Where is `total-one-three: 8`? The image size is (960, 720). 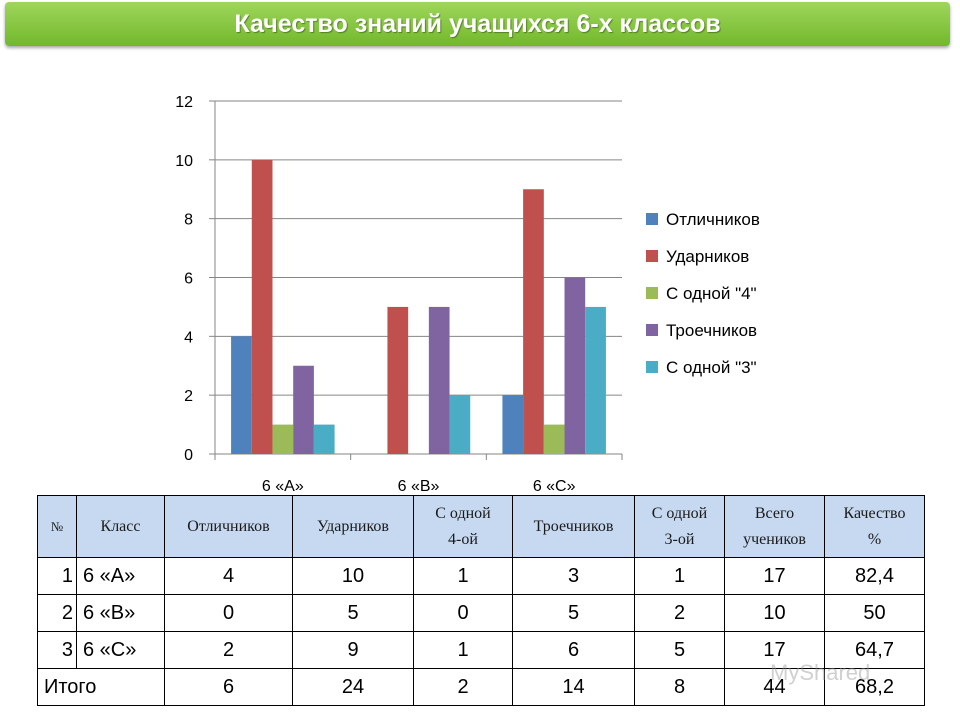 total-one-three: 8 is located at coordinates (679, 687).